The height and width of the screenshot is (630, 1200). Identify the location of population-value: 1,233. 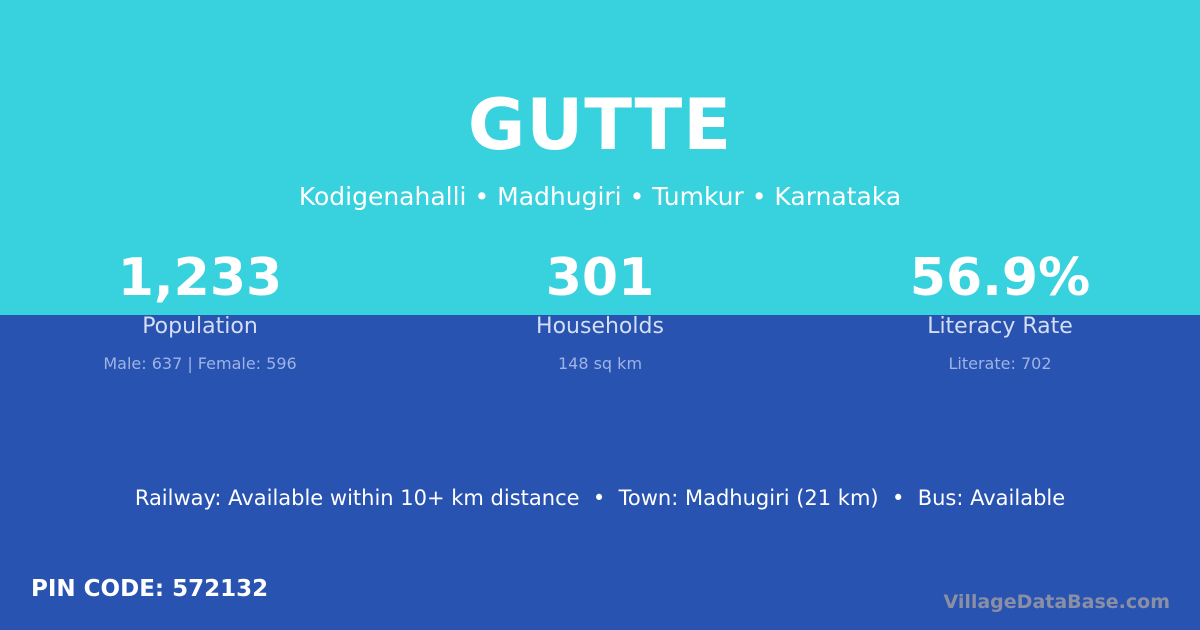
(200, 278).